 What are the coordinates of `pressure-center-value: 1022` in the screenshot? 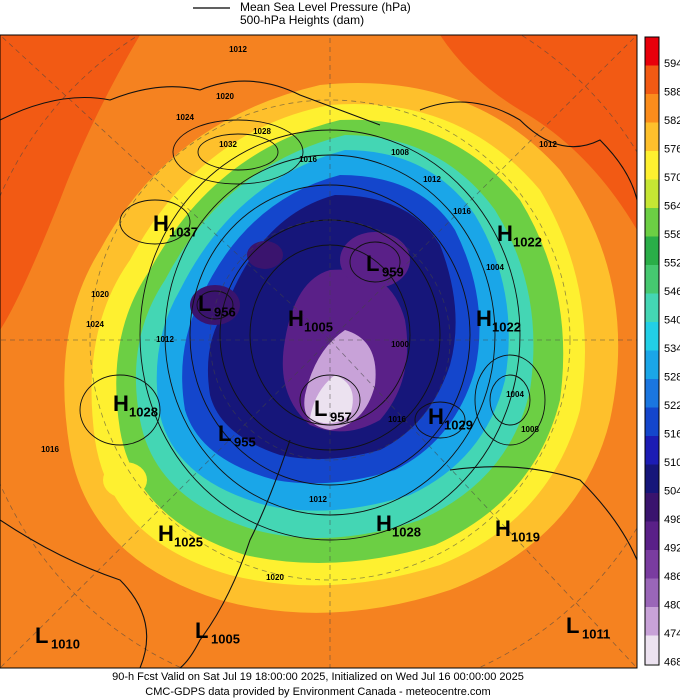 It's located at (506, 326).